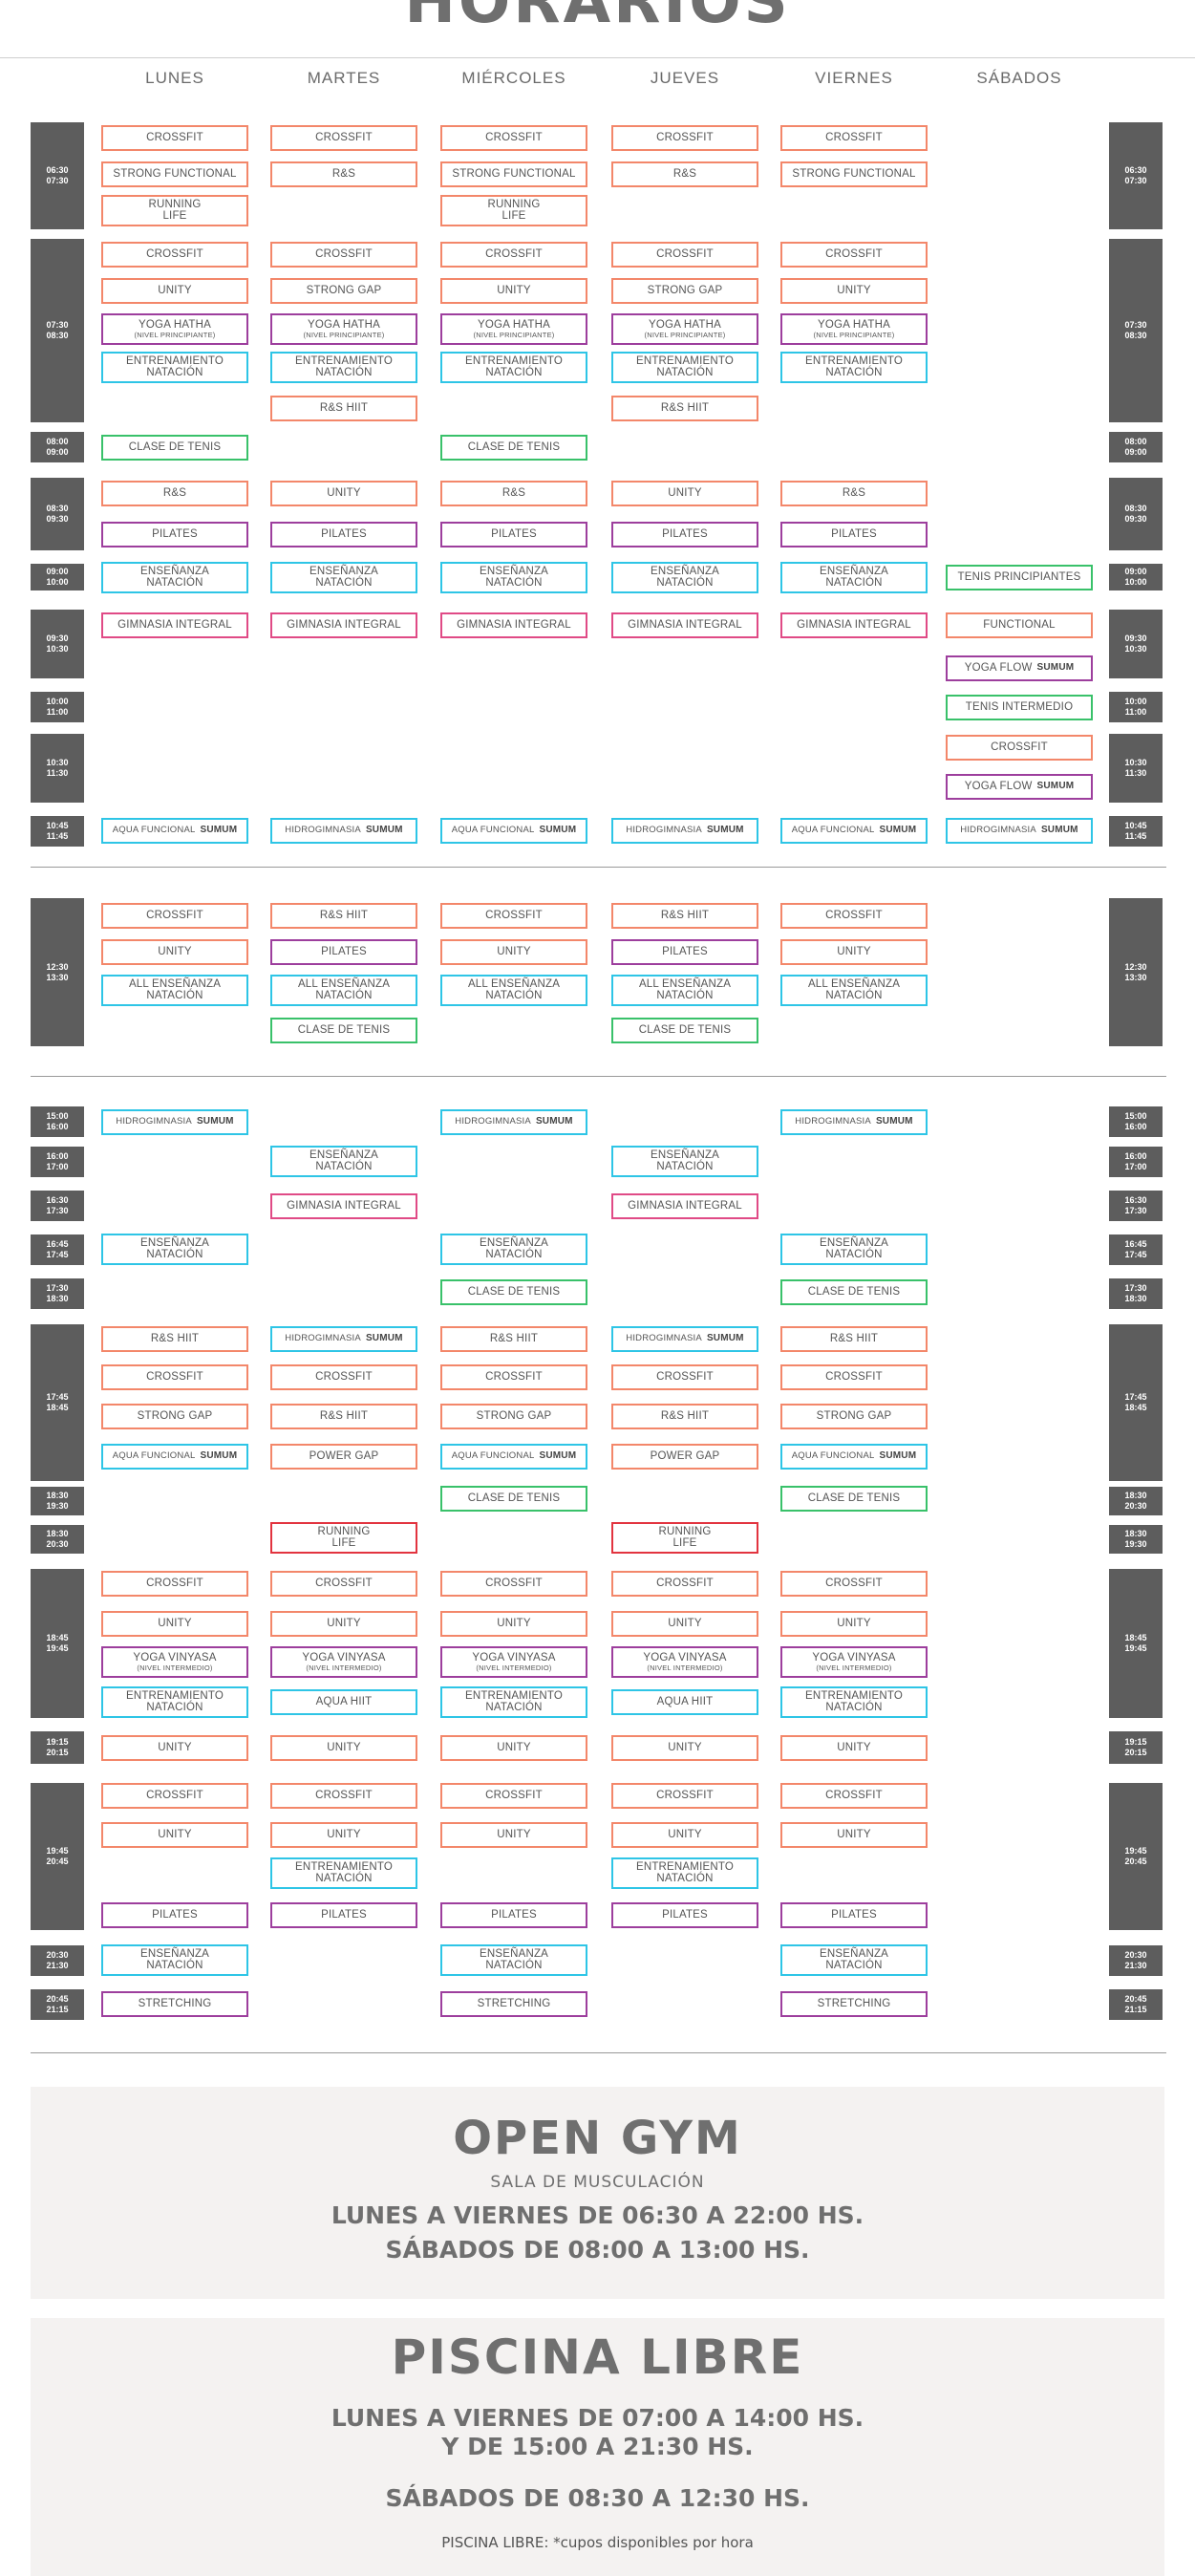  What do you see at coordinates (58, 966) in the screenshot?
I see `time-start: 12:30` at bounding box center [58, 966].